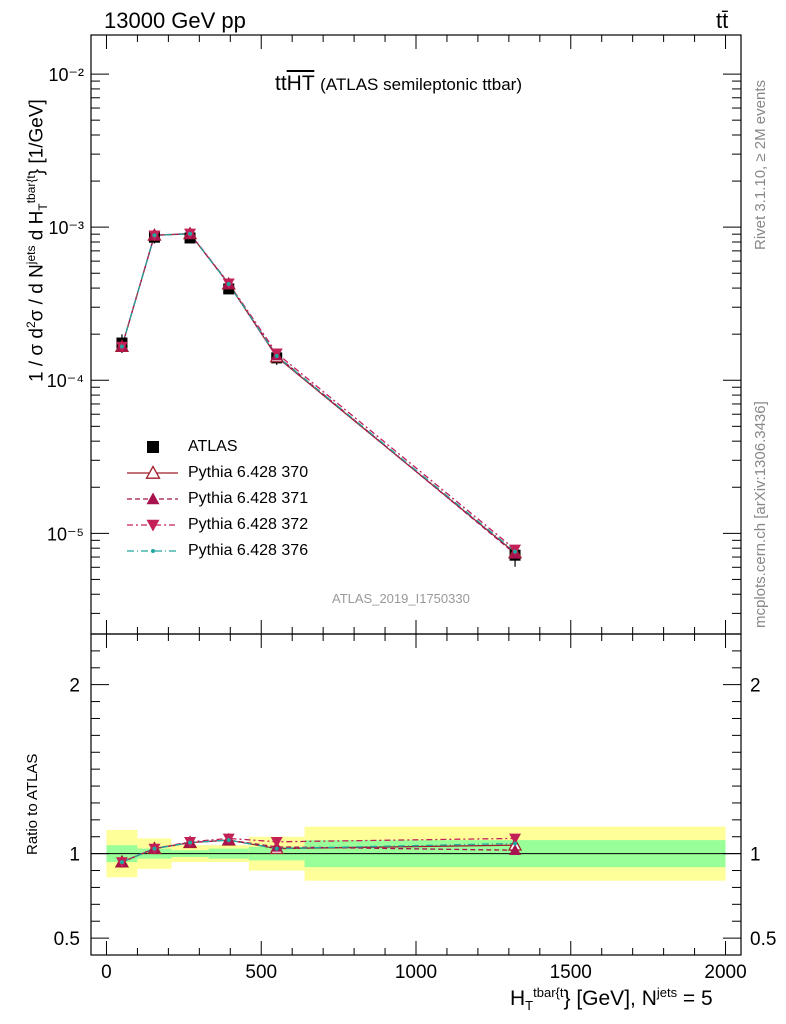 The height and width of the screenshot is (1024, 786). What do you see at coordinates (725, 972) in the screenshot?
I see `x-tick-label: 2000` at bounding box center [725, 972].